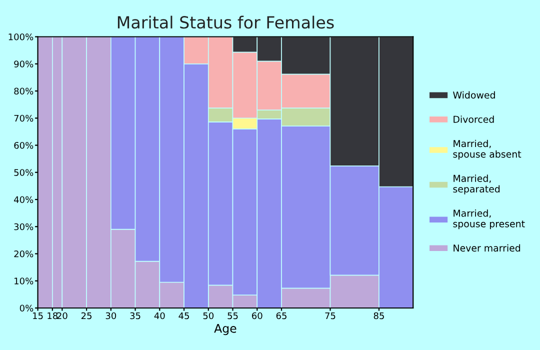  Describe the element at coordinates (226, 22) in the screenshot. I see `chart-title: Marital Status for Females` at that location.